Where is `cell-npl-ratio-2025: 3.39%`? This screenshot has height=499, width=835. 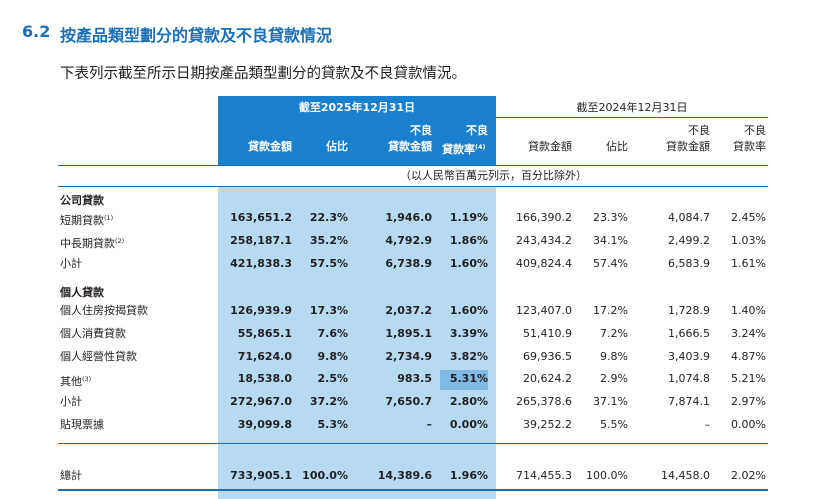 cell-npl-ratio-2025: 3.39% is located at coordinates (468, 333).